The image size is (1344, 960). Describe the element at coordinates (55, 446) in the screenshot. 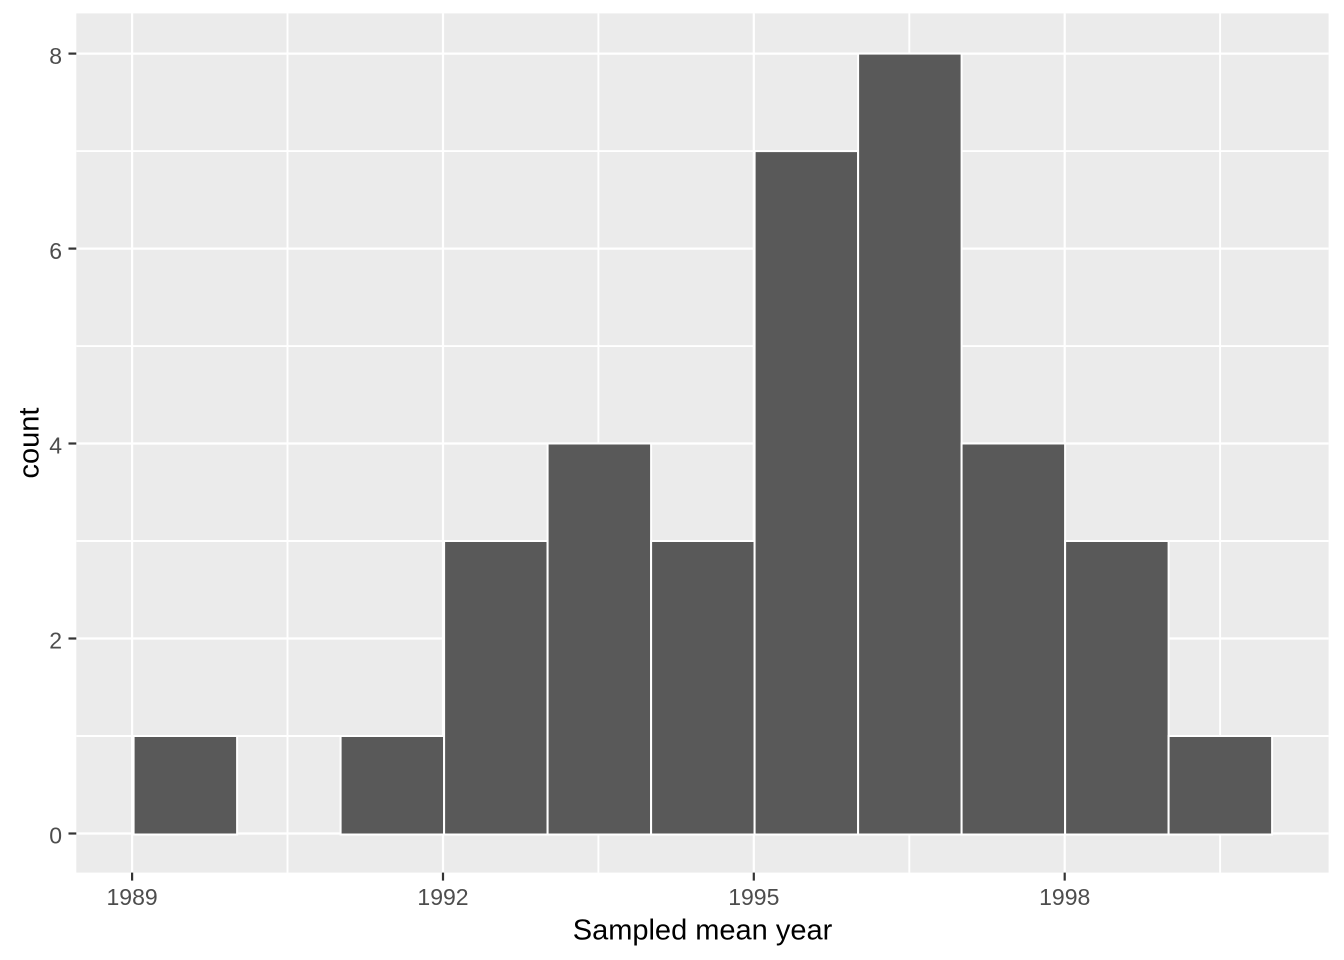

I see `svg-text: 4` at that location.